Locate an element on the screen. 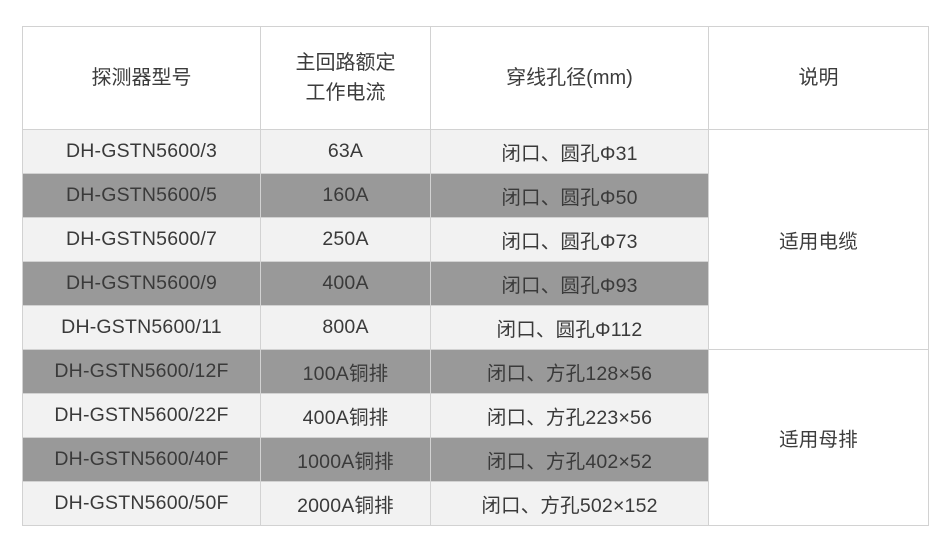 Image resolution: width=950 pixels, height=548 pixels. cell-model: DH-GSTN5600/7 is located at coordinates (141, 239).